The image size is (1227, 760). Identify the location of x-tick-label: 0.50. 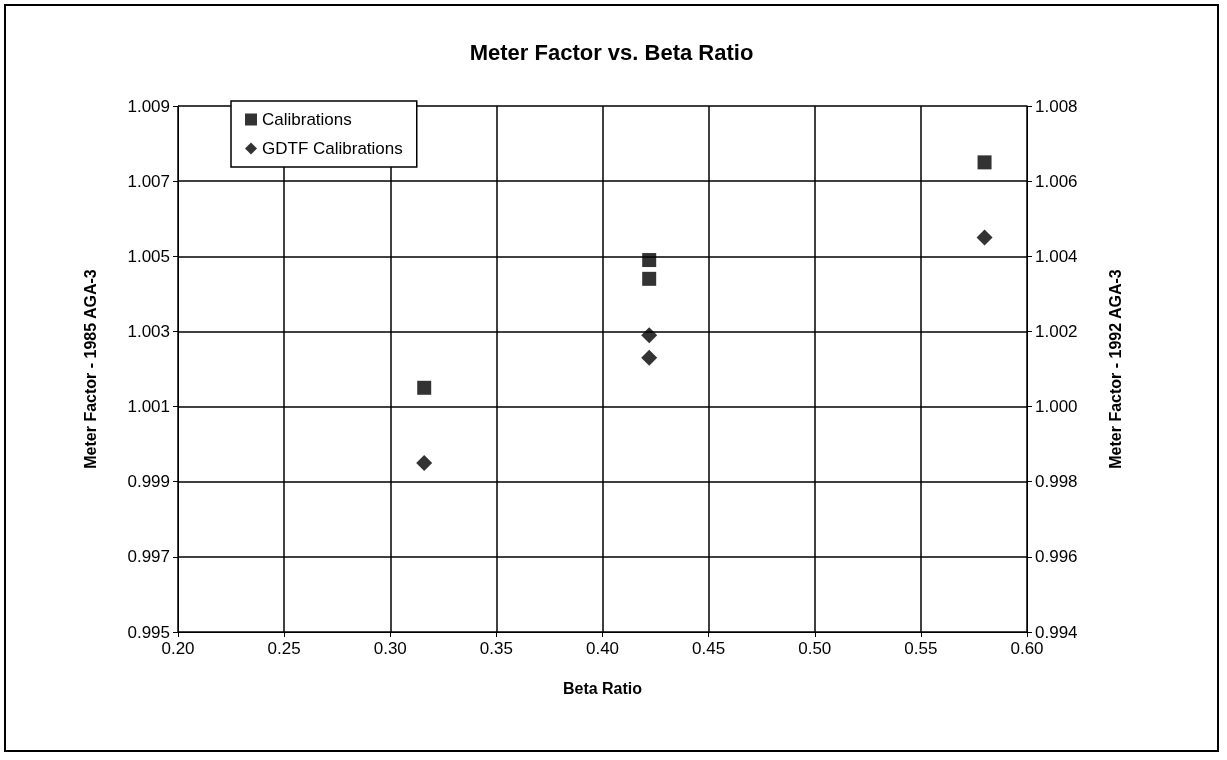
(815, 648).